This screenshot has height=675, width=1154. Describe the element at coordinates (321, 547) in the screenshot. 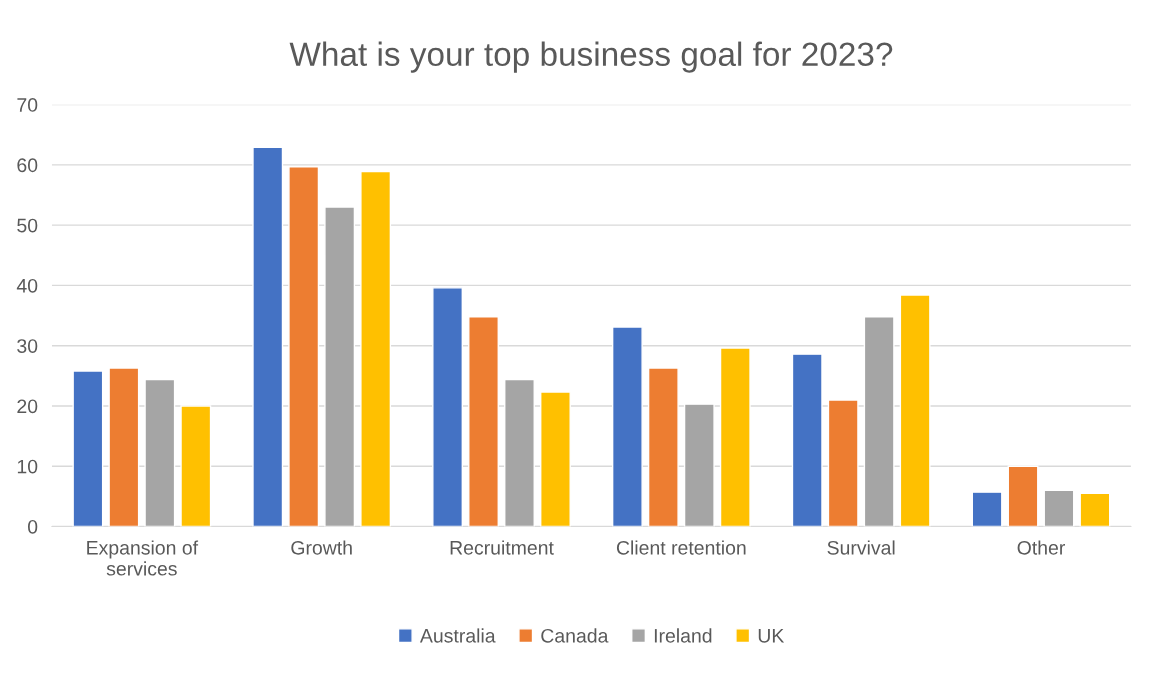

I see `x-tick-label: Growth` at that location.